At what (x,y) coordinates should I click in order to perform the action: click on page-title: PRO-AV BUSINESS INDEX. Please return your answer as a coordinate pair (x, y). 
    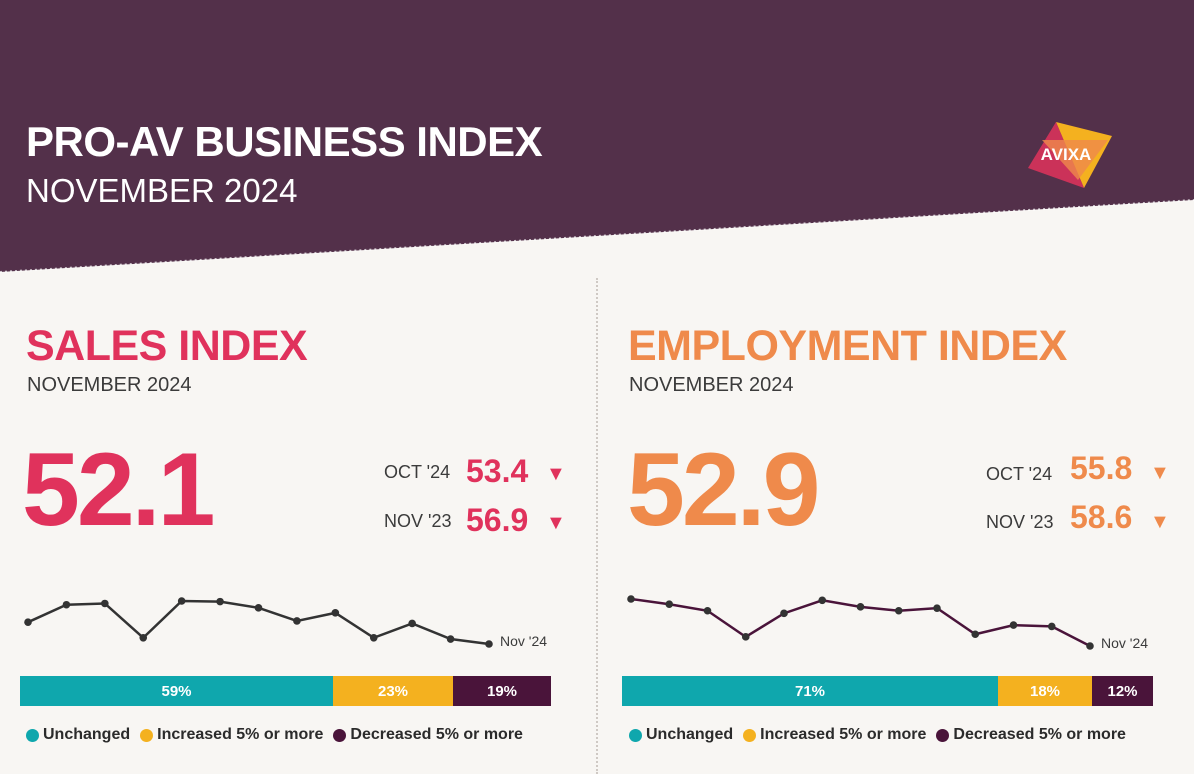
    Looking at the image, I should click on (284, 141).